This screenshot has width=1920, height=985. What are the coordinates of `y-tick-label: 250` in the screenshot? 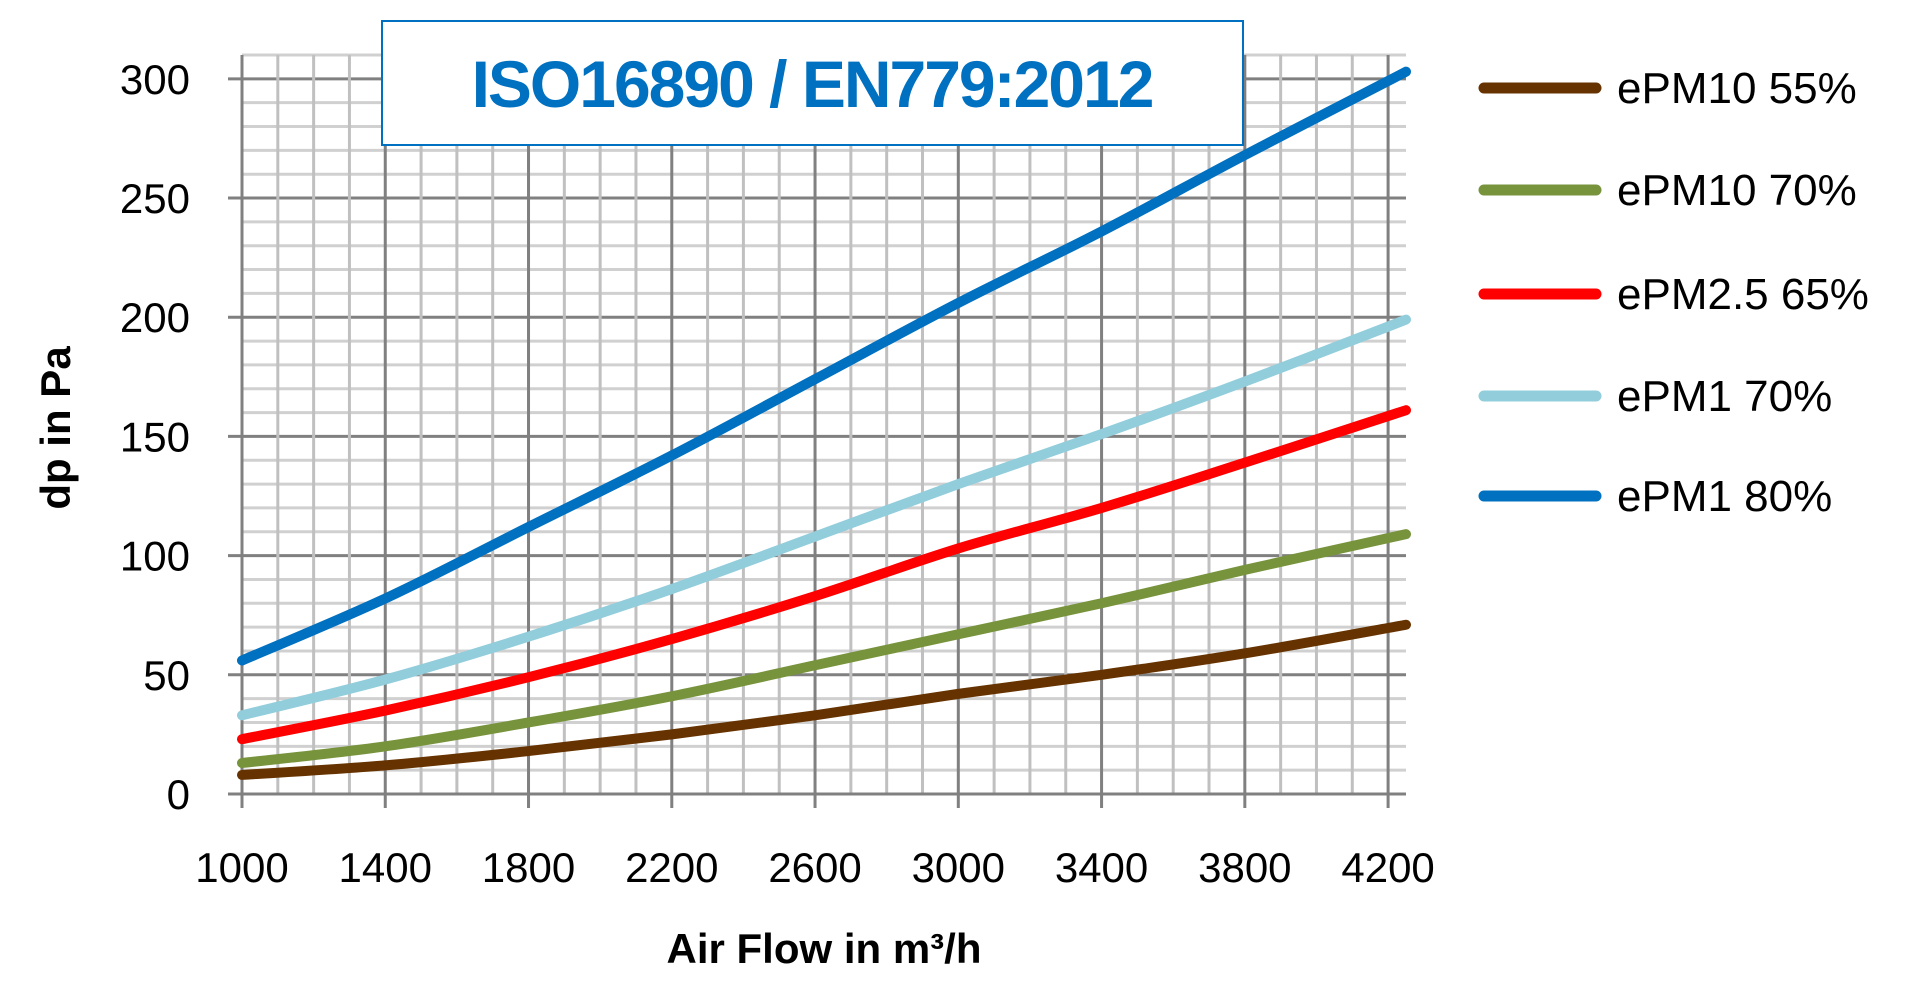 It's located at (155, 198).